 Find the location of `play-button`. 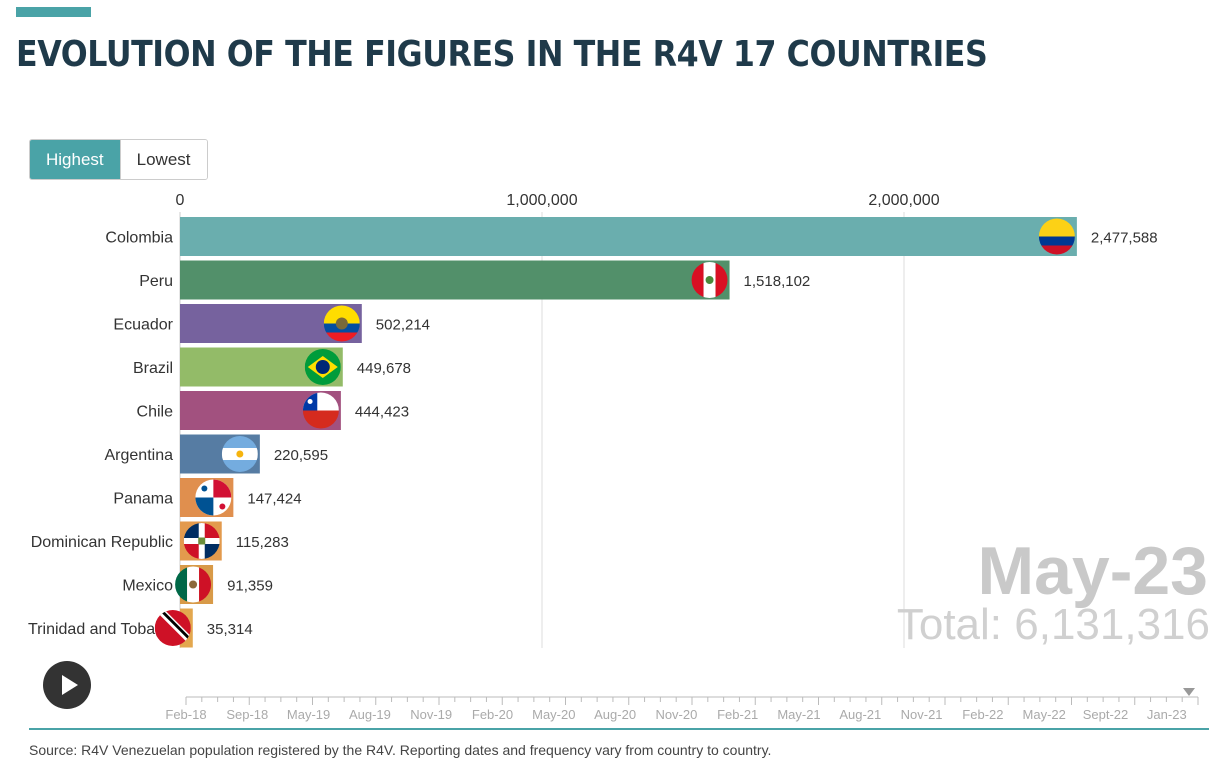

play-button is located at coordinates (67, 685).